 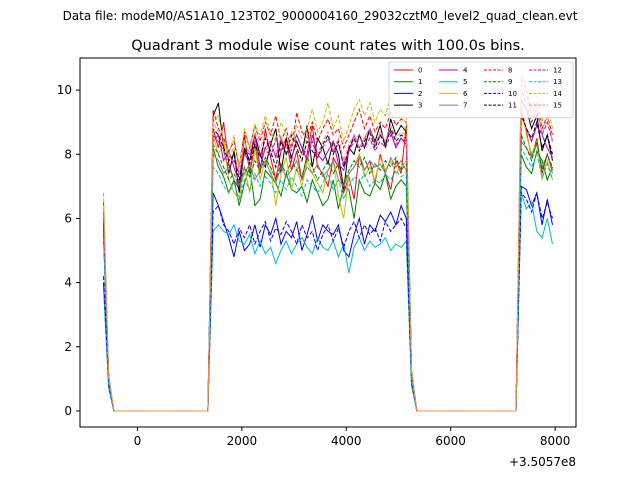 What do you see at coordinates (512, 94) in the screenshot?
I see `legend-label-10: 10` at bounding box center [512, 94].